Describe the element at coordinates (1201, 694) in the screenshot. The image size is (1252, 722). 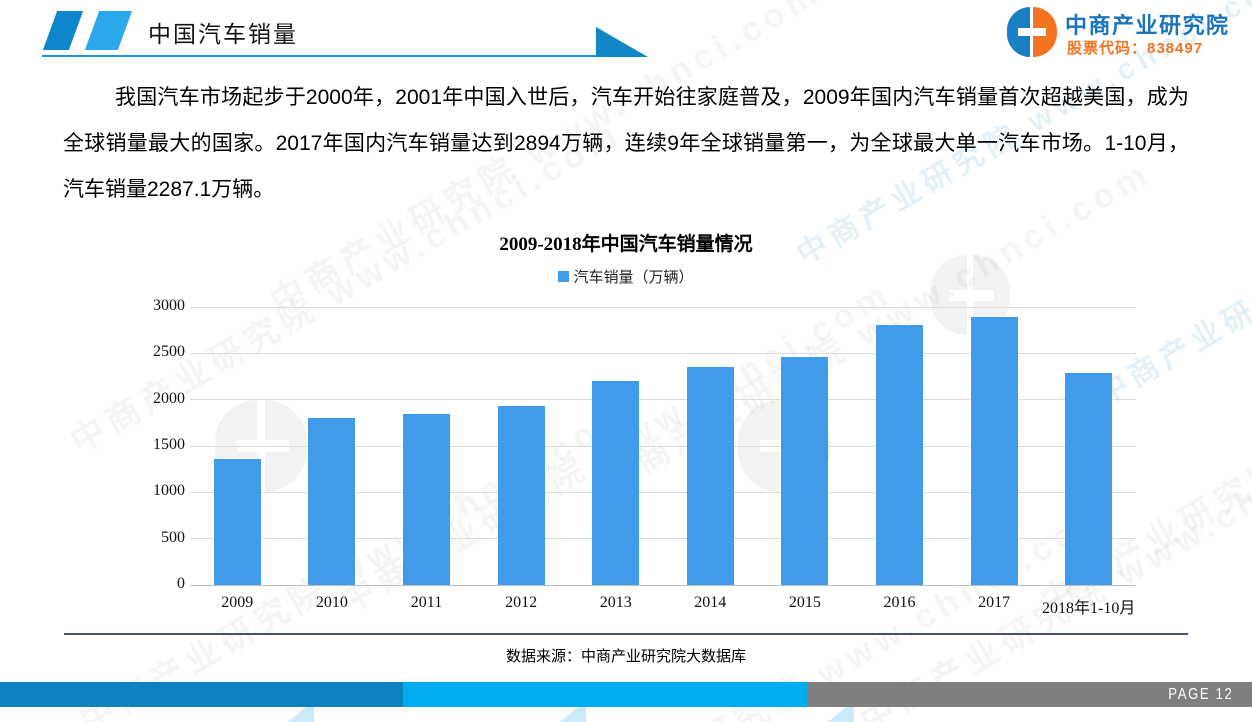
I see `page-number: PAGE 12` at that location.